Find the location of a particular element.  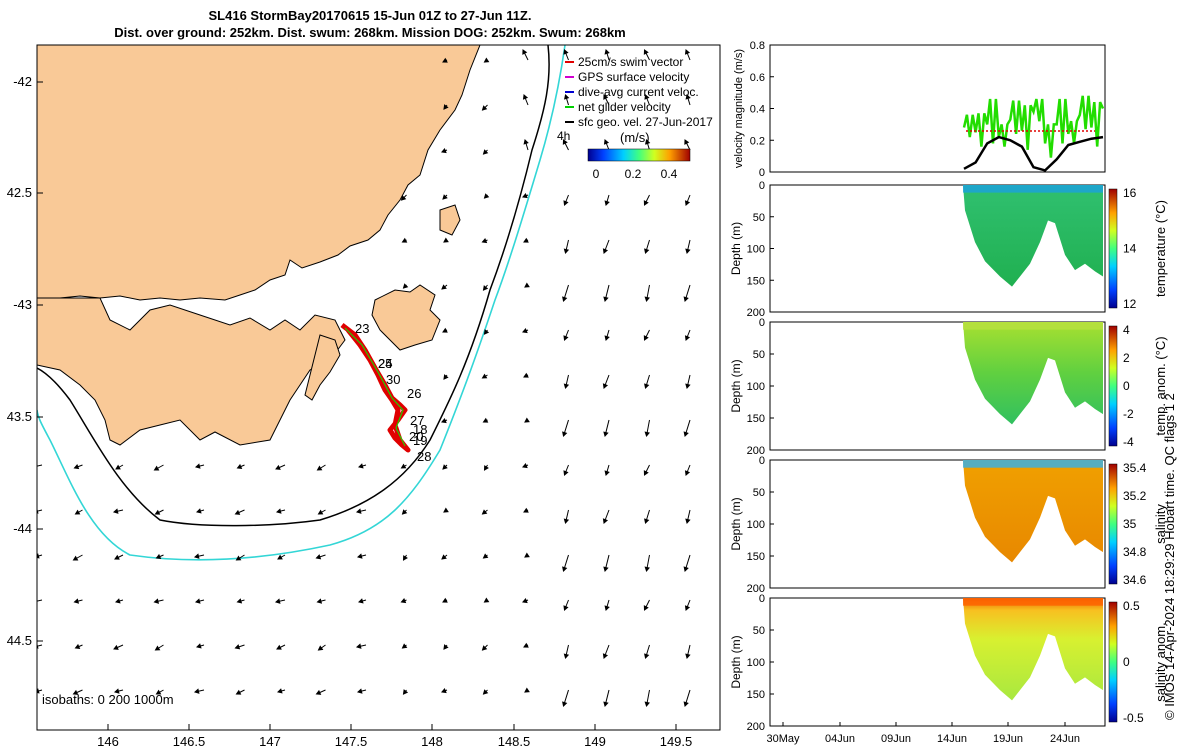

sal_anom-colorbar-tick: 0 is located at coordinates (1126, 662).